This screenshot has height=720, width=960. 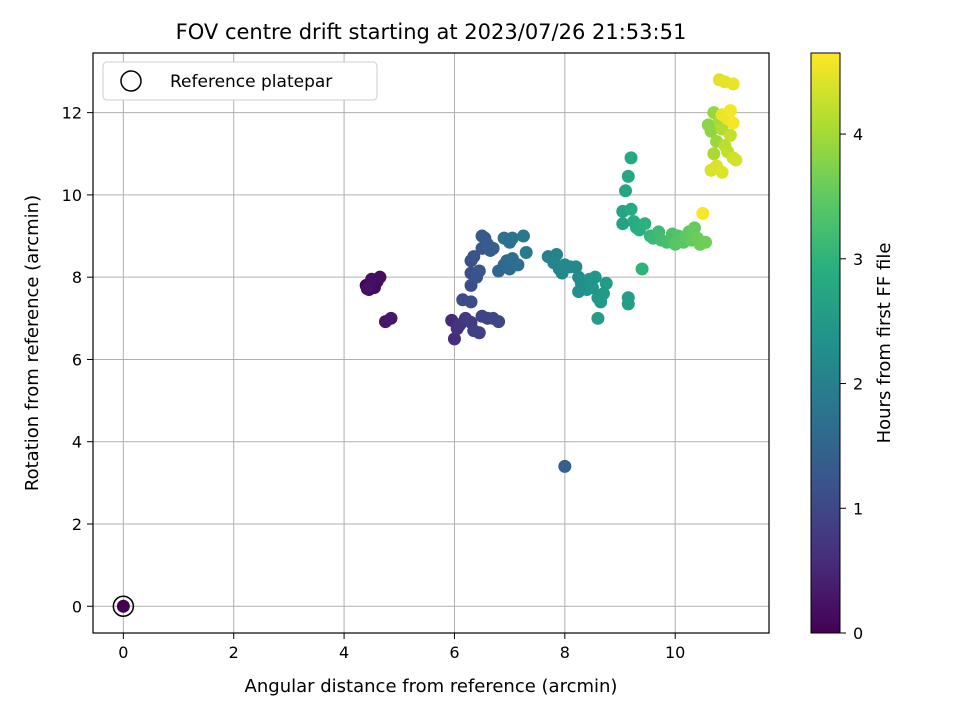 I want to click on reference-marker, so click(x=123, y=606).